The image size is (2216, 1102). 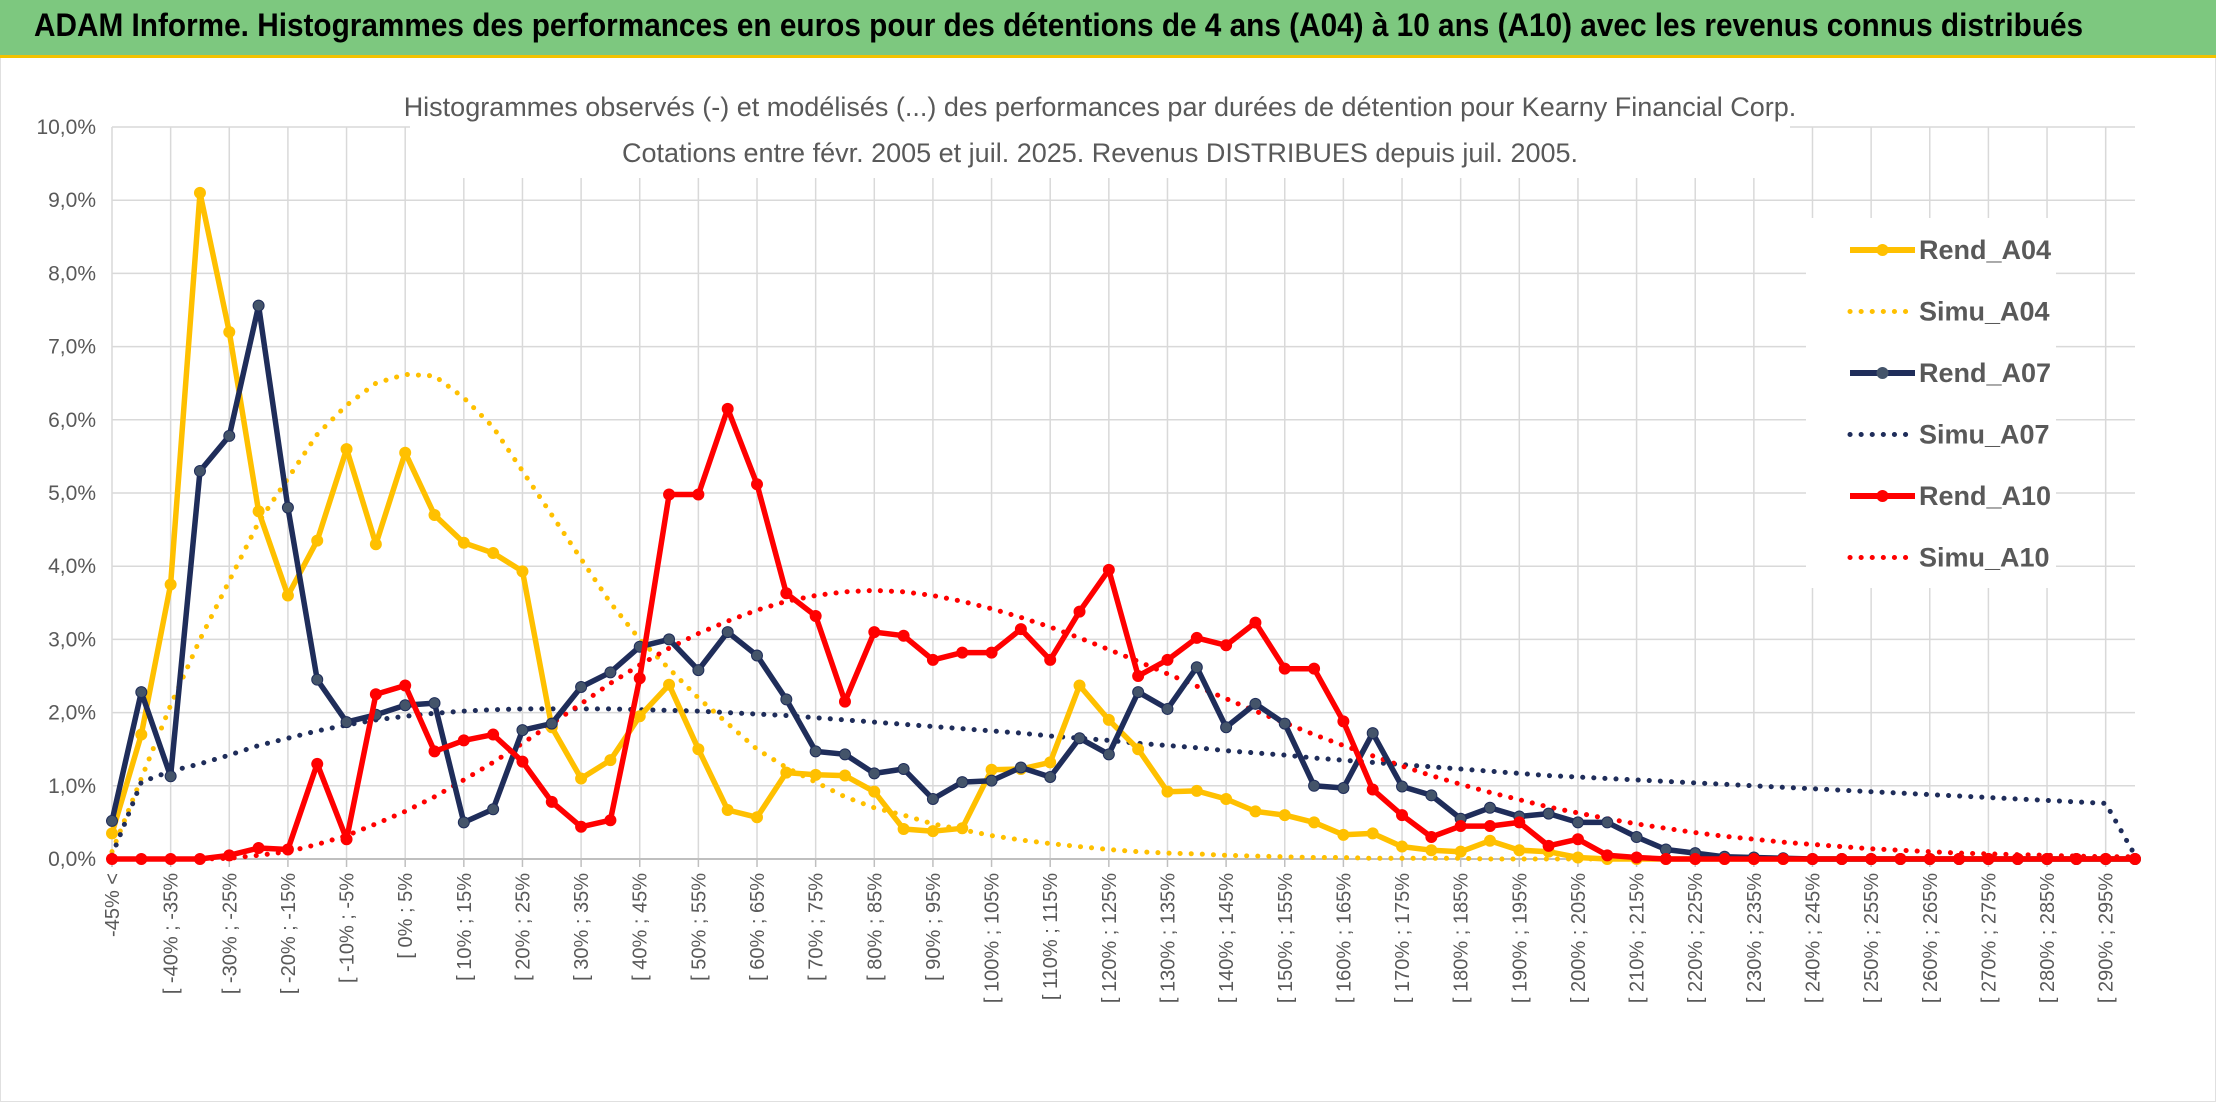 What do you see at coordinates (1520, 938) in the screenshot?
I see `x-tick-label: [ 190% ; 195%` at bounding box center [1520, 938].